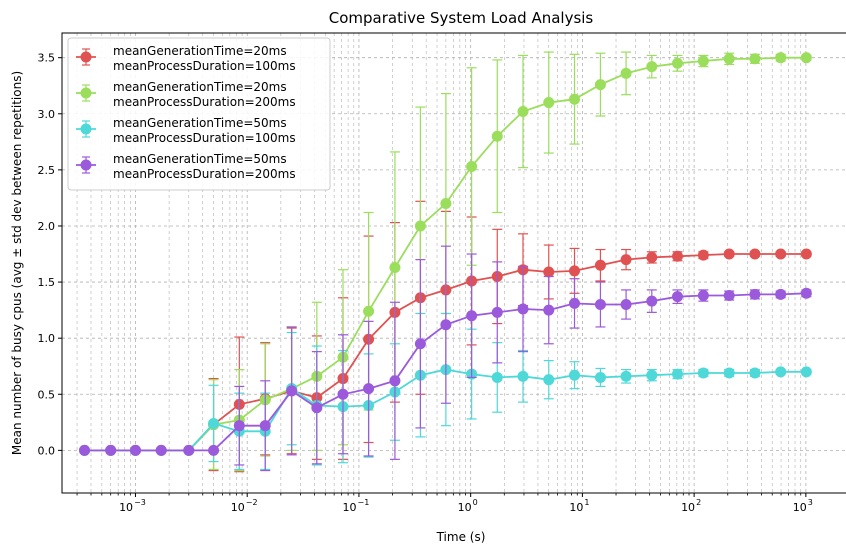 The width and height of the screenshot is (846, 556). What do you see at coordinates (47, 450) in the screenshot?
I see `y-tick-label: 0.0` at bounding box center [47, 450].